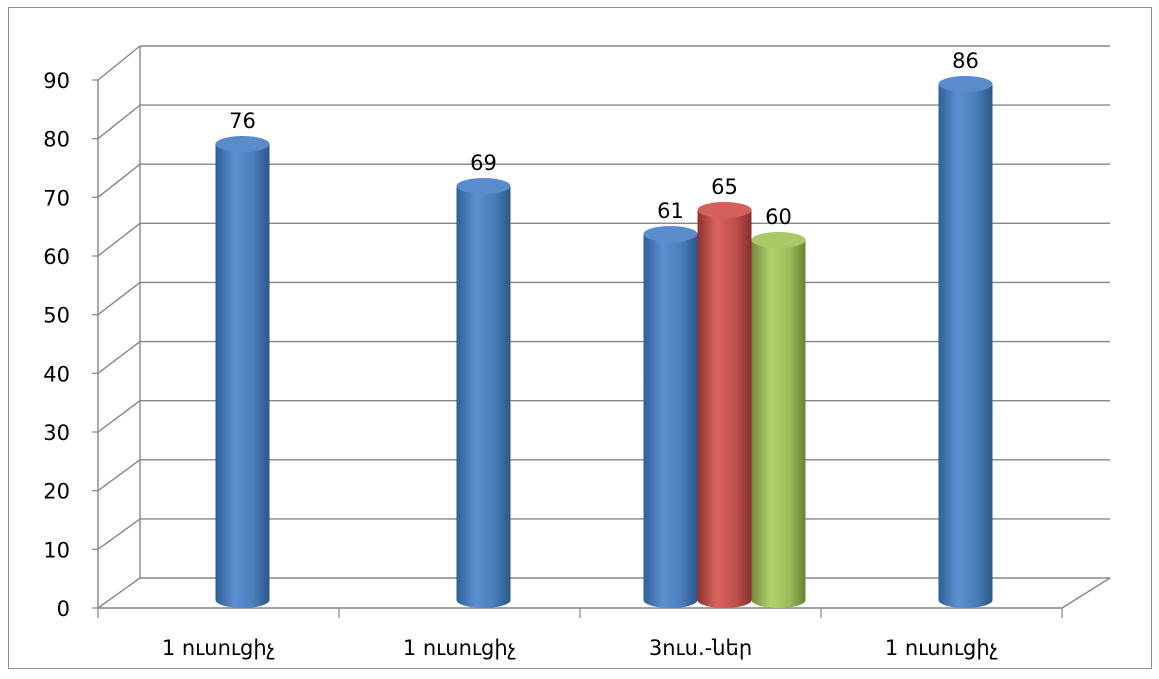 The image size is (1159, 679). What do you see at coordinates (965, 61) in the screenshot?
I see `data-label: 86` at bounding box center [965, 61].